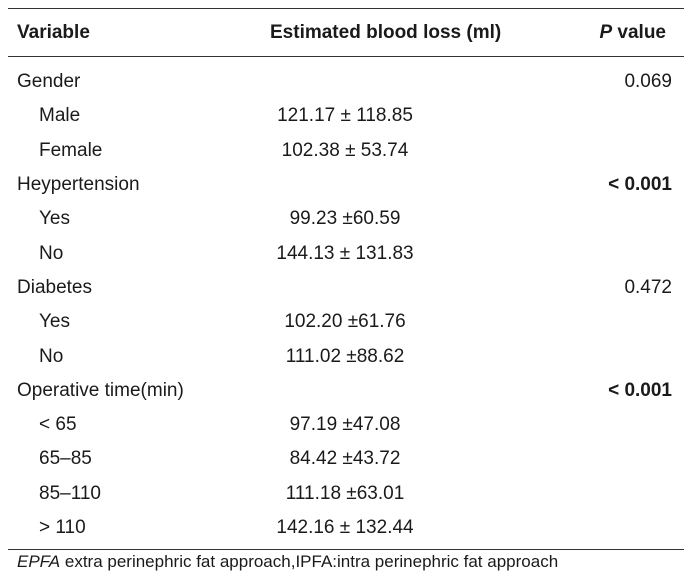 The height and width of the screenshot is (588, 690). I want to click on row-label: Gender, so click(49, 82).